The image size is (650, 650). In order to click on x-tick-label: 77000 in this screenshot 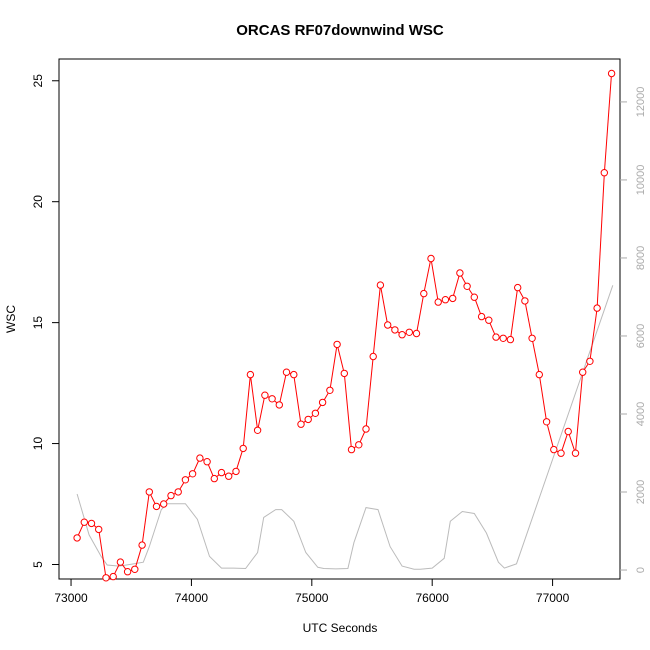, I will do `click(553, 598)`.